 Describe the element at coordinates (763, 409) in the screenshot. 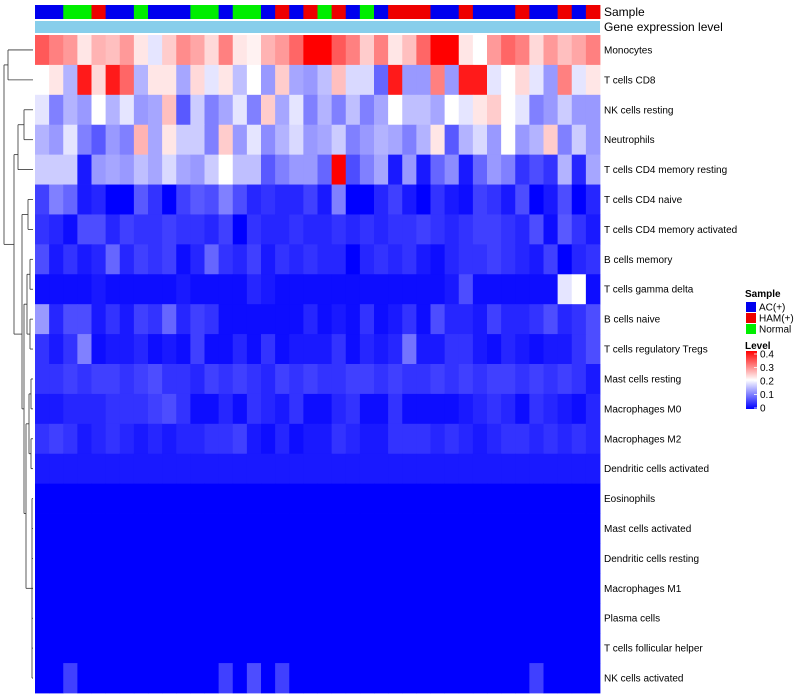

I see `level-tick-label: 0` at that location.